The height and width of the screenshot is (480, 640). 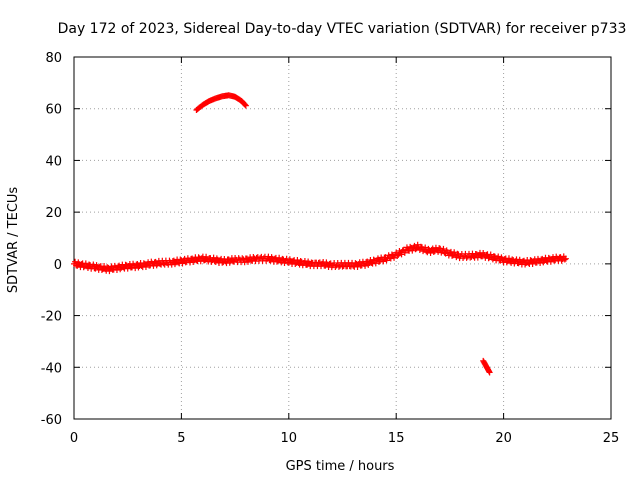 I want to click on y-tick-label: 0, so click(x=58, y=265).